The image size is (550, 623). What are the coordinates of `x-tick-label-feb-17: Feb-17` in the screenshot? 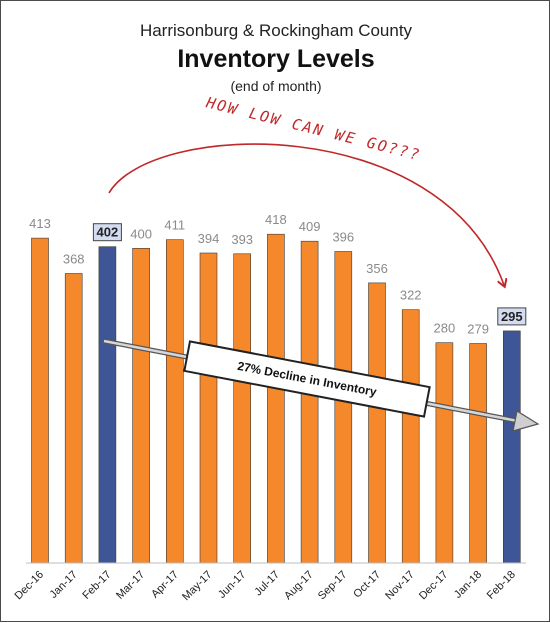 It's located at (96, 585).